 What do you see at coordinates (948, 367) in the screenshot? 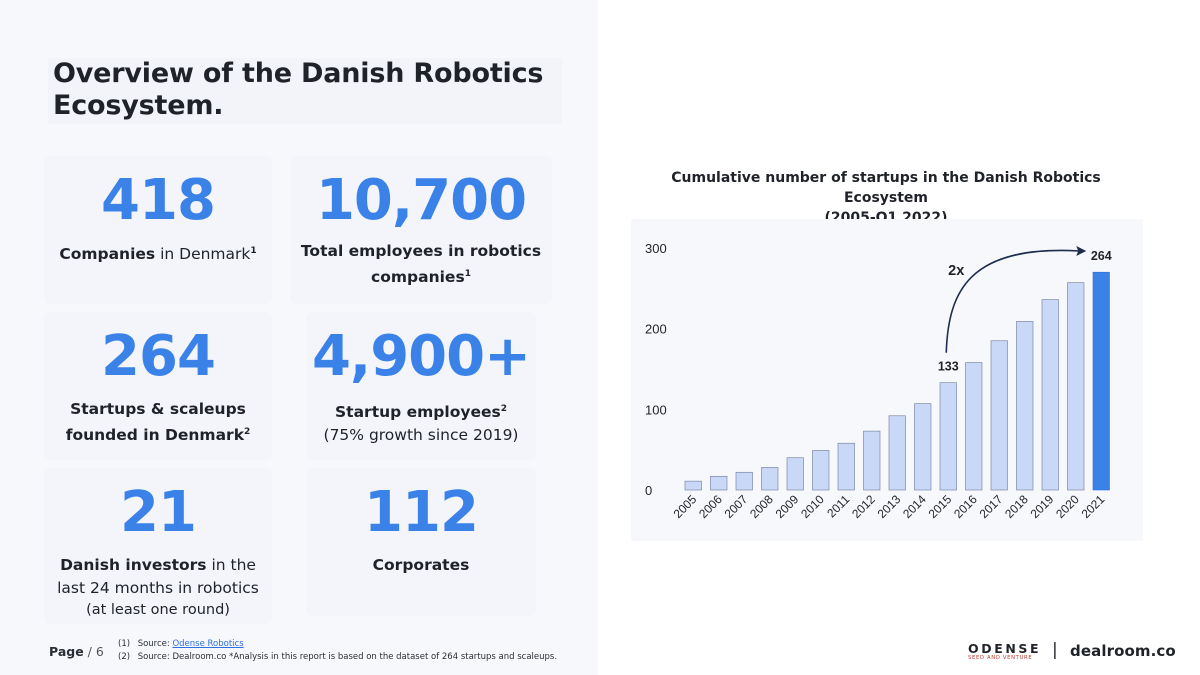
I see `data-label: 133` at bounding box center [948, 367].